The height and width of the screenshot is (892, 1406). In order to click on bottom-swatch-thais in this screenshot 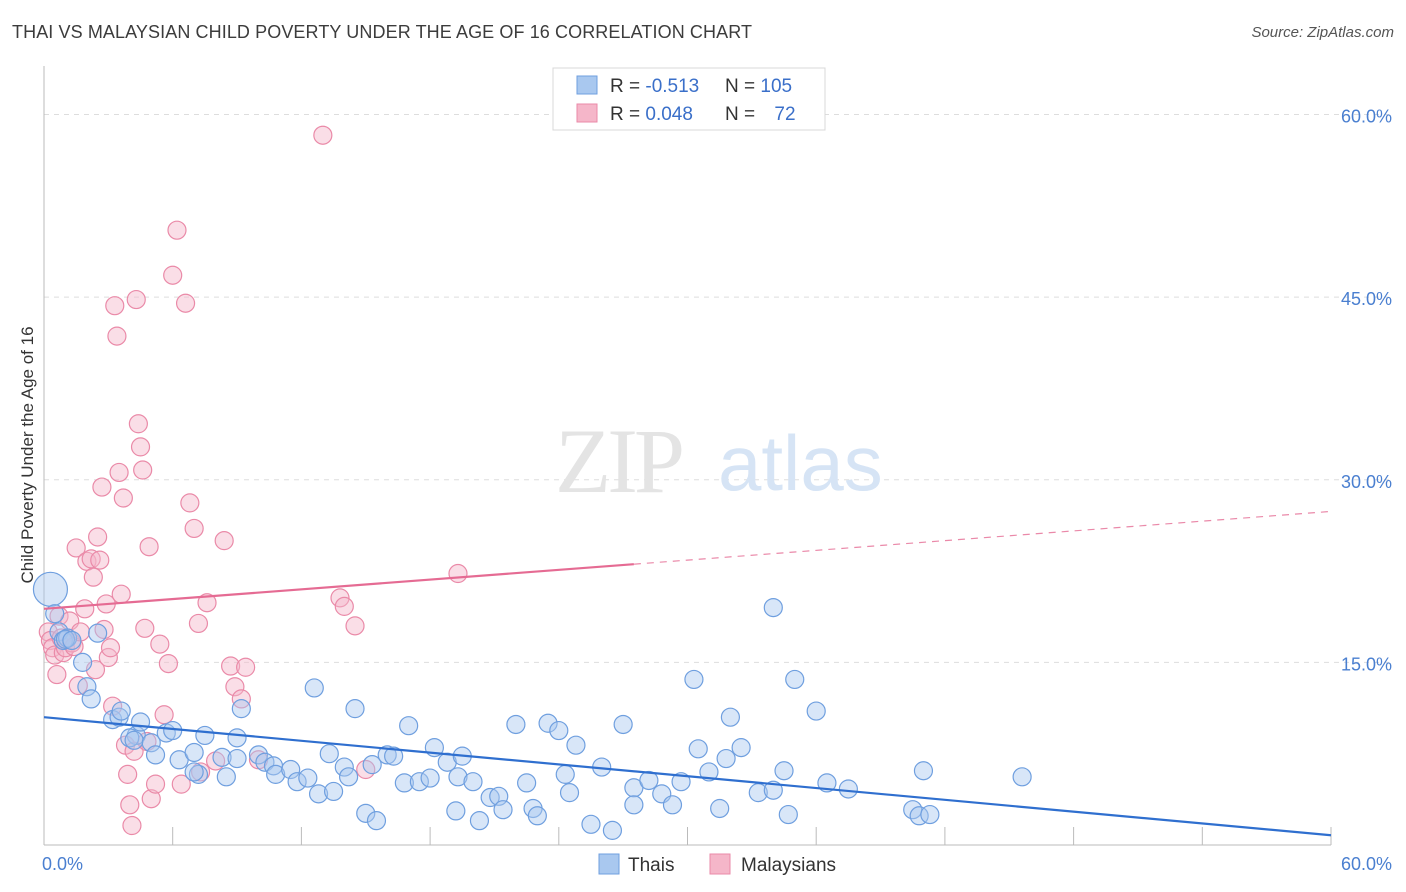, I will do `click(609, 864)`.